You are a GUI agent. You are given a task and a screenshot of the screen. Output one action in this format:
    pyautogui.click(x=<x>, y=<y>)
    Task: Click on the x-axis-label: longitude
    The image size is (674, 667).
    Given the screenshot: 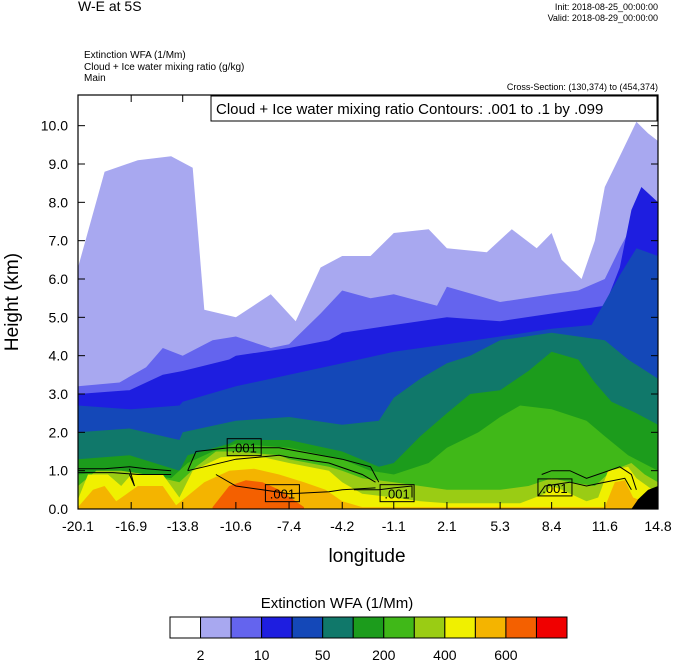 What is the action you would take?
    pyautogui.click(x=366, y=556)
    